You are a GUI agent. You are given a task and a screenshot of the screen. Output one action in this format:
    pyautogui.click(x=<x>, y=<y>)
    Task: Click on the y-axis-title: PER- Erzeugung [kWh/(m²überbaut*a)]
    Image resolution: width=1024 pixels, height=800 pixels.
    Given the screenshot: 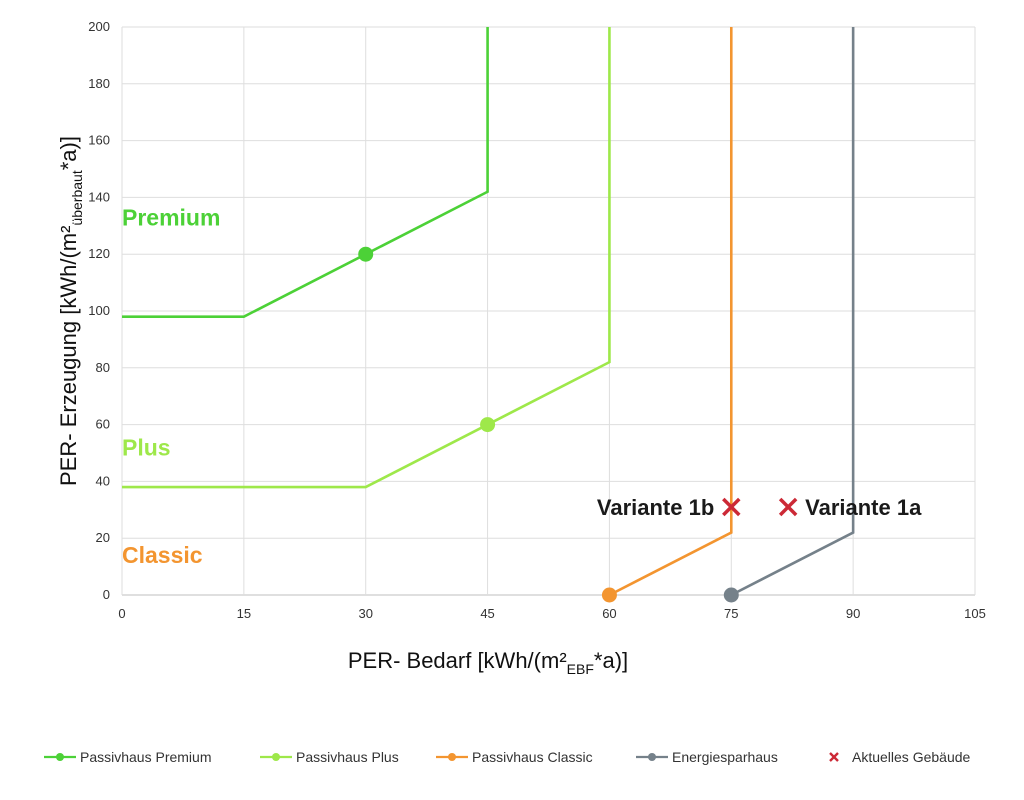 What is the action you would take?
    pyautogui.click(x=70, y=311)
    